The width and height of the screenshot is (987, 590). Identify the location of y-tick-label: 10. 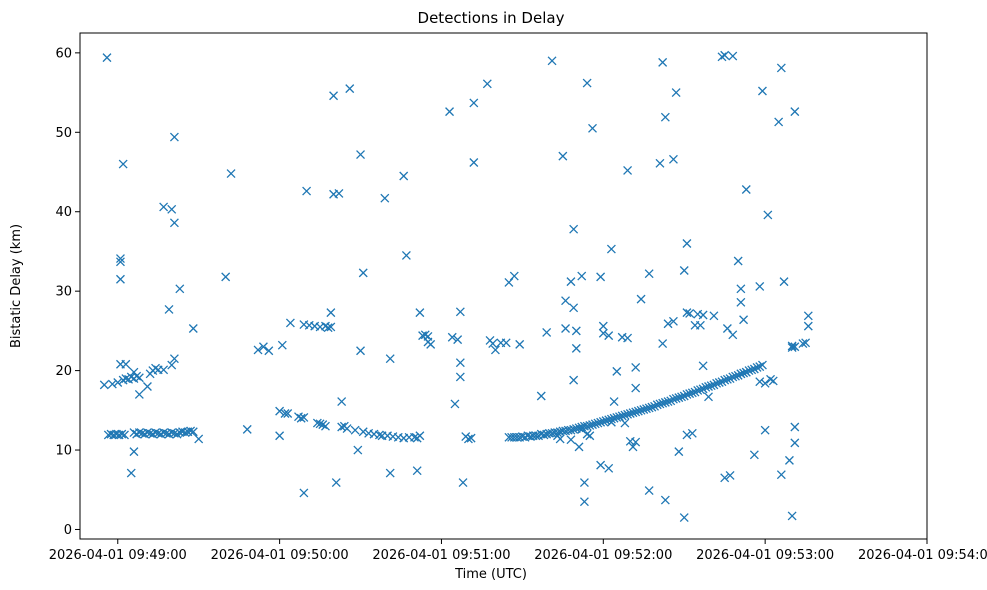
(63, 451).